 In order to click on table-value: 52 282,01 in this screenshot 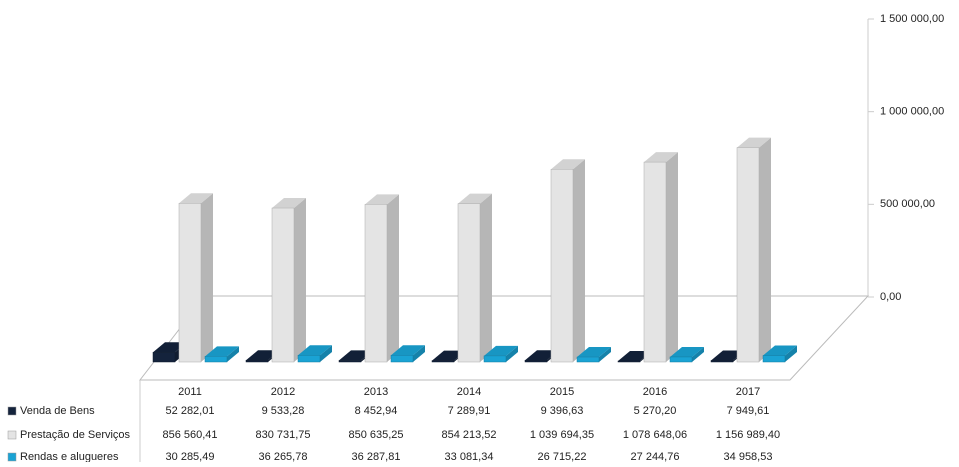, I will do `click(190, 411)`.